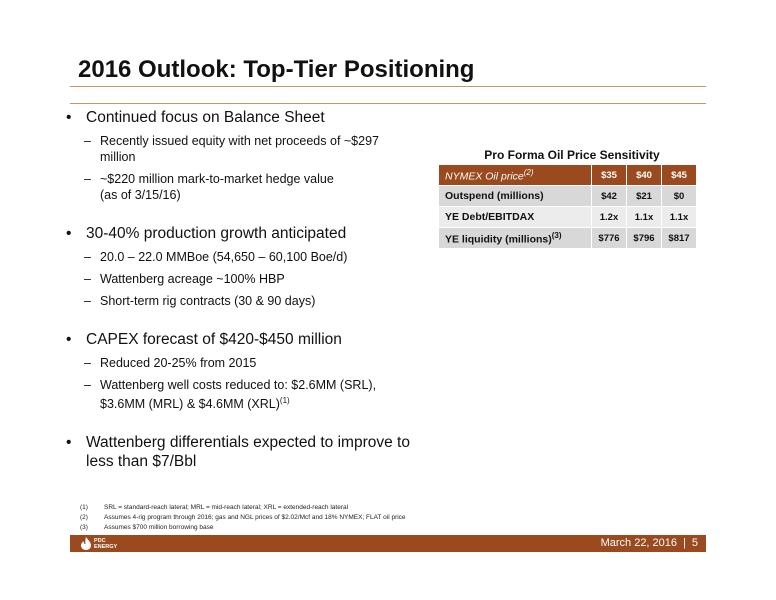 The height and width of the screenshot is (600, 776). I want to click on sub-bullet-text: Short-term rig contracts (30 & 90 days), so click(208, 301).